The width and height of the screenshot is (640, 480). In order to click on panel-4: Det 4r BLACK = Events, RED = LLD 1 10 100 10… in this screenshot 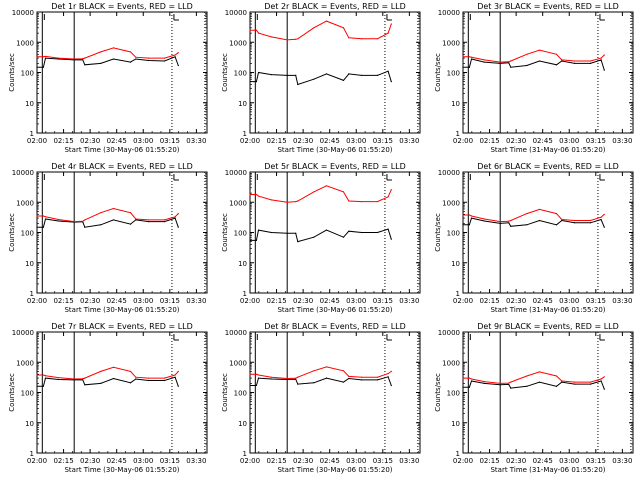, I will do `click(108, 238)`.